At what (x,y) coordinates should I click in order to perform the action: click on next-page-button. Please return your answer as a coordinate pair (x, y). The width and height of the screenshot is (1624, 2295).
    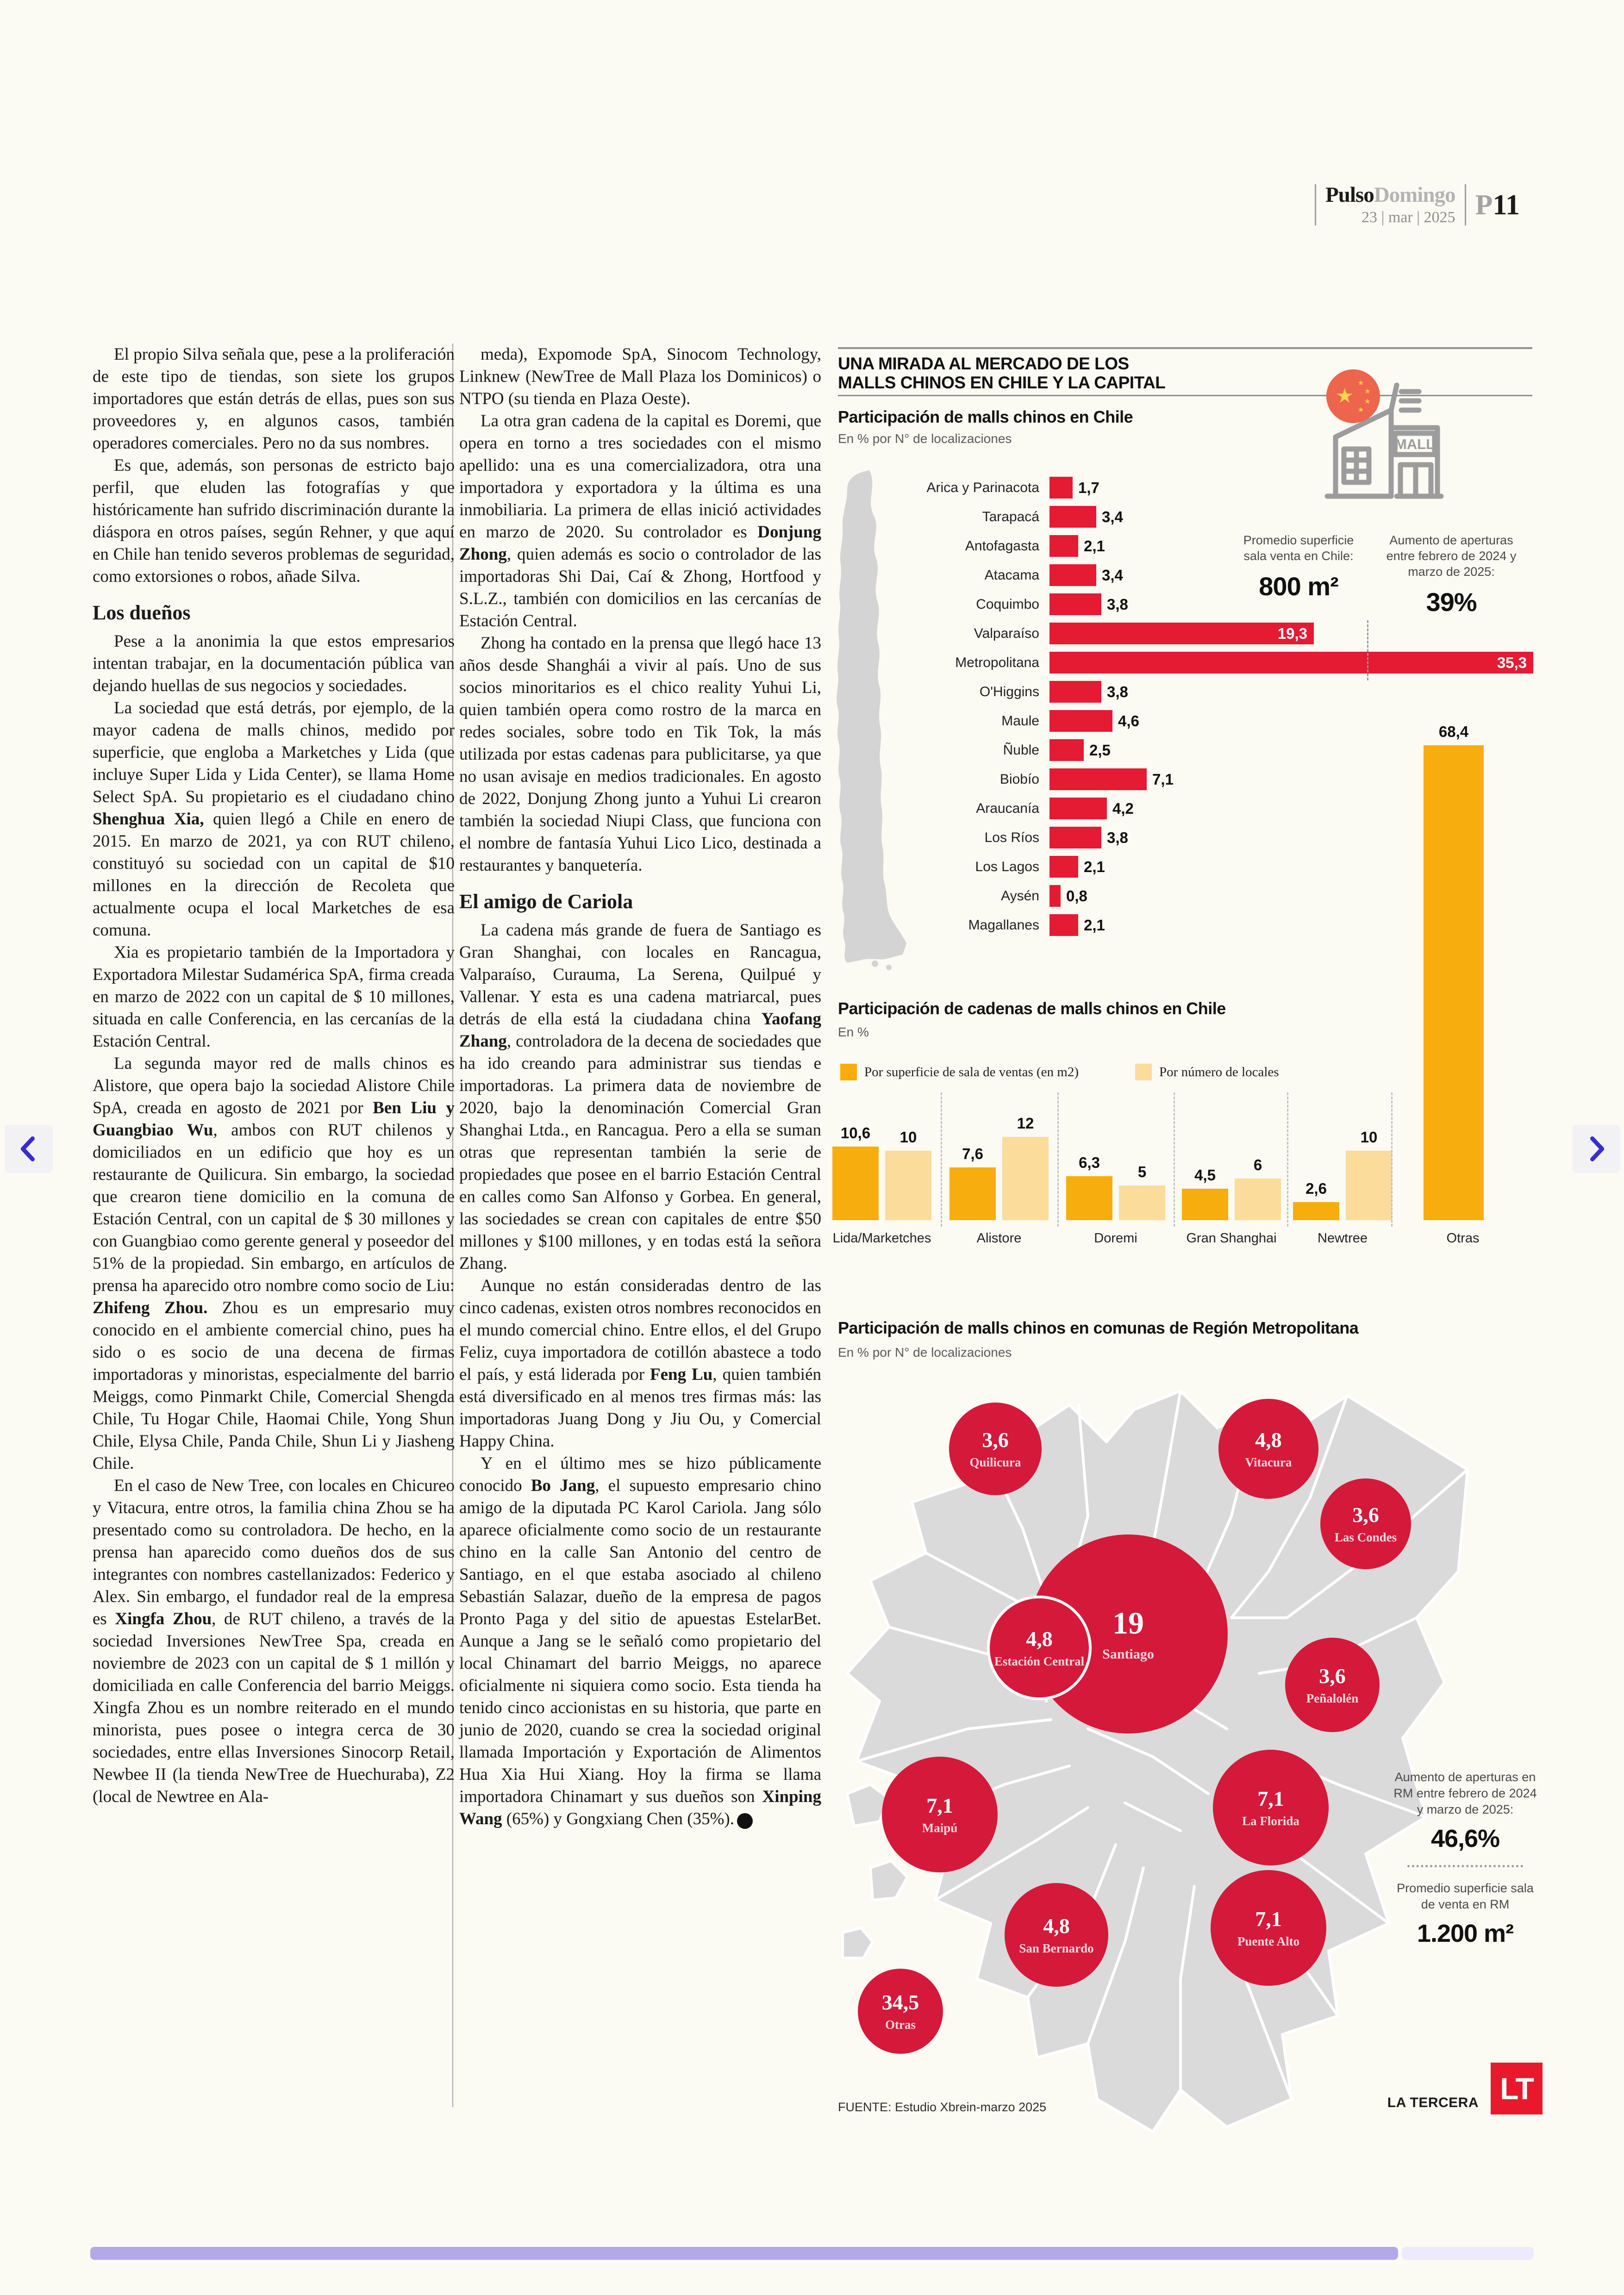
    Looking at the image, I should click on (1596, 1149).